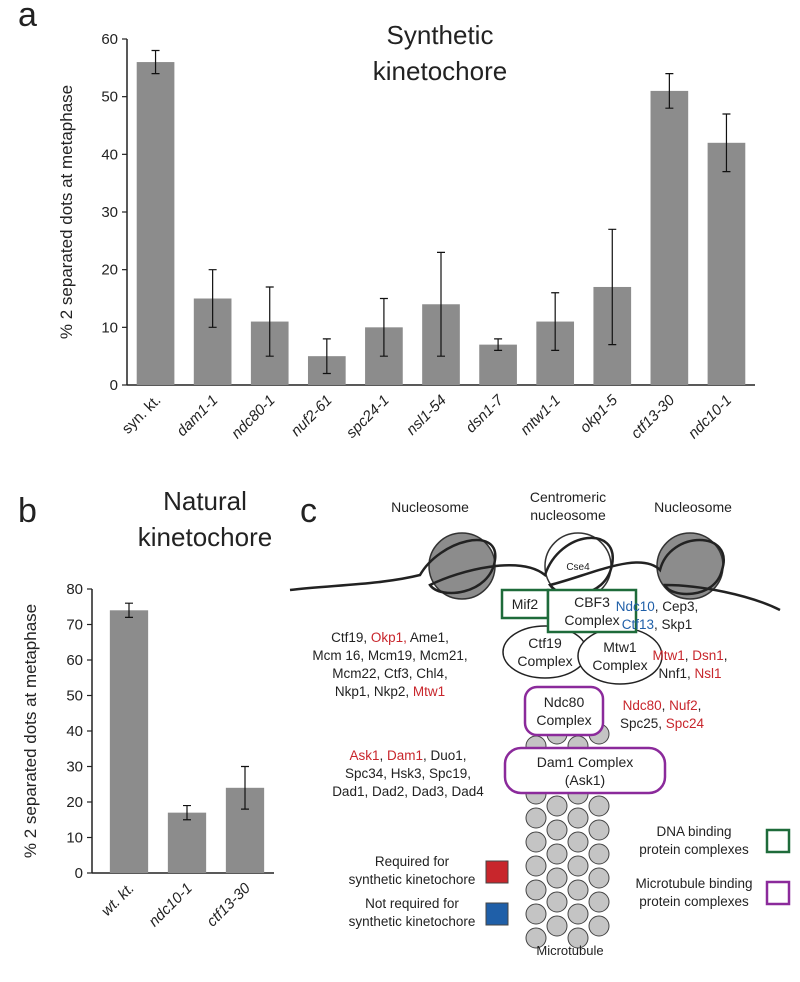 The image size is (800, 982). I want to click on microtubule-label: Microtubule, so click(569, 950).